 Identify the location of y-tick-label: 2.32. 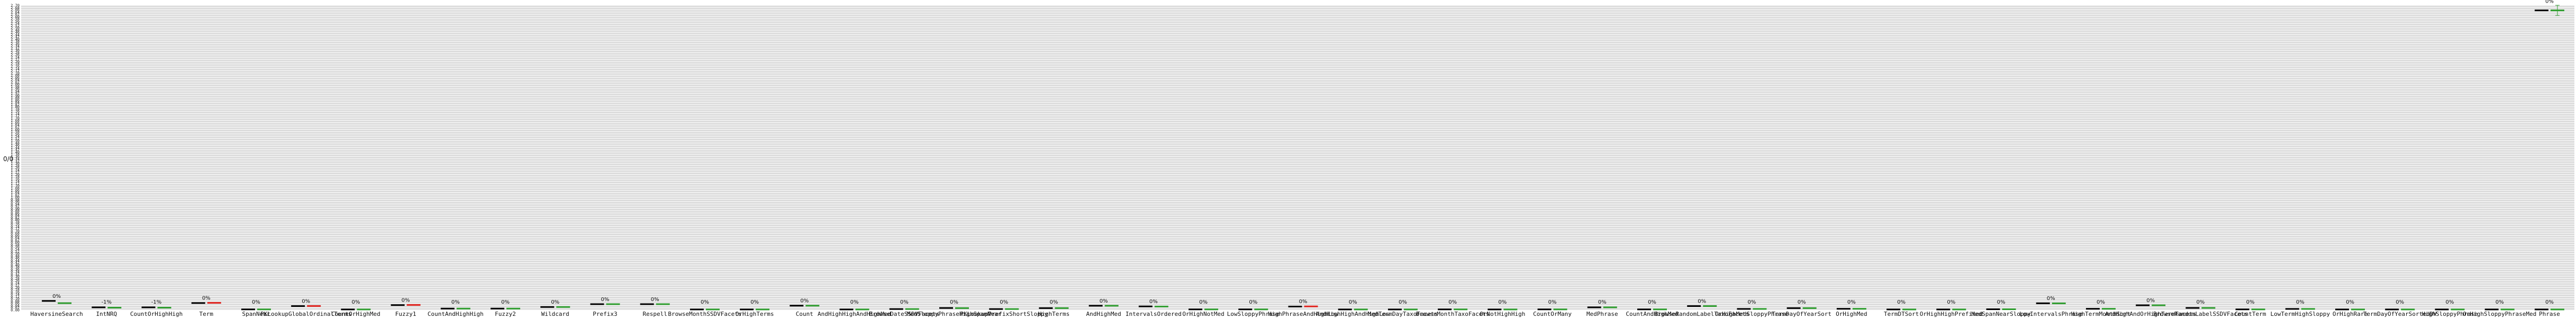
(15, 48).